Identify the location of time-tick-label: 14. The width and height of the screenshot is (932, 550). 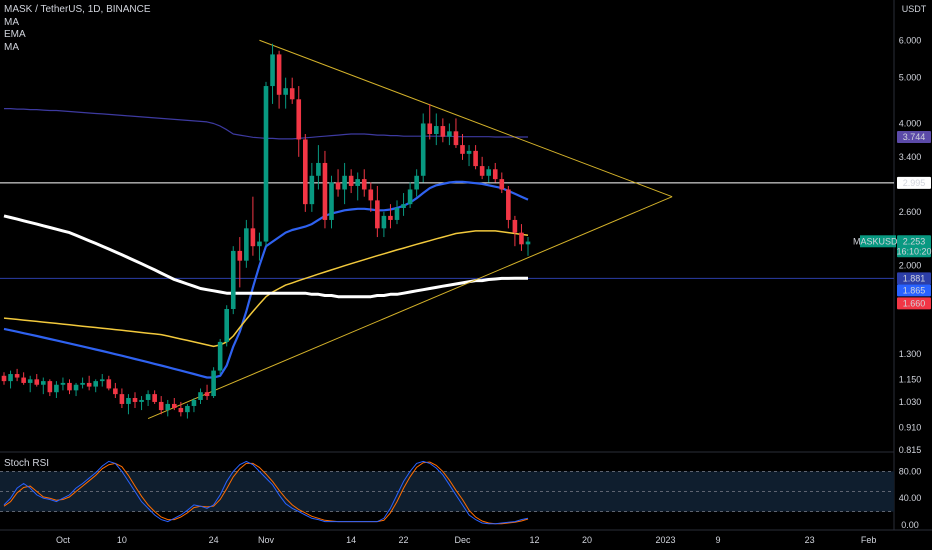
(351, 540).